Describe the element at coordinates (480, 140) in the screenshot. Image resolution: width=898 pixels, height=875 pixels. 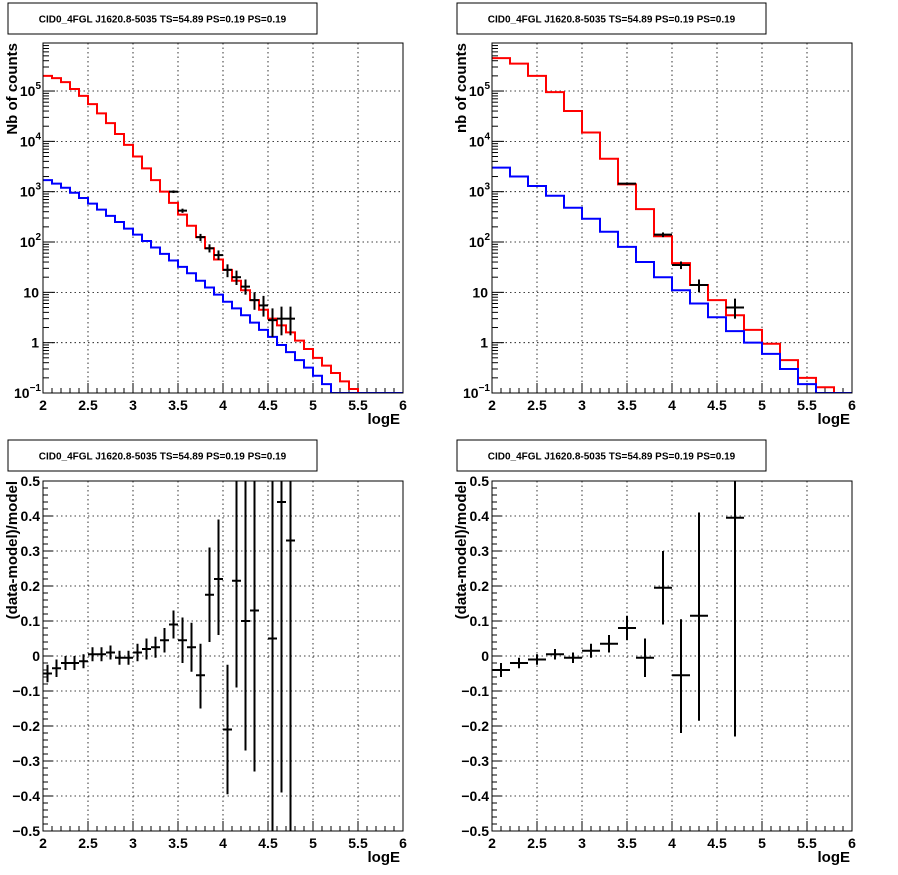
I see `y-tick-label: 10⁴` at that location.